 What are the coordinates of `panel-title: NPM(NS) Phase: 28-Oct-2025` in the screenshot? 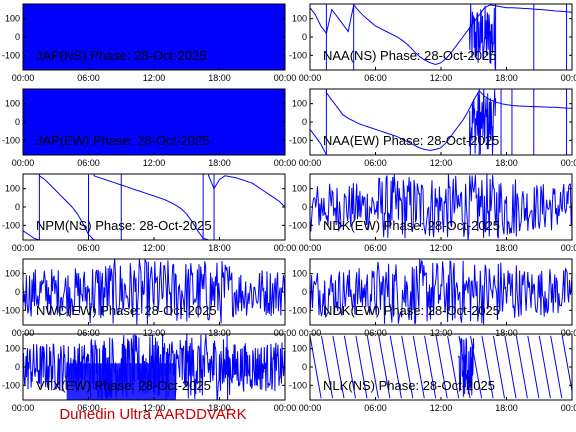 It's located at (124, 225).